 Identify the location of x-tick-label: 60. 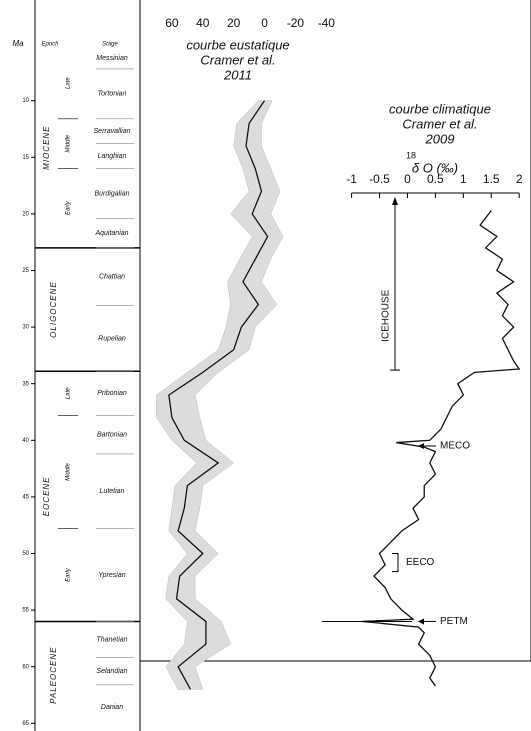
(172, 23).